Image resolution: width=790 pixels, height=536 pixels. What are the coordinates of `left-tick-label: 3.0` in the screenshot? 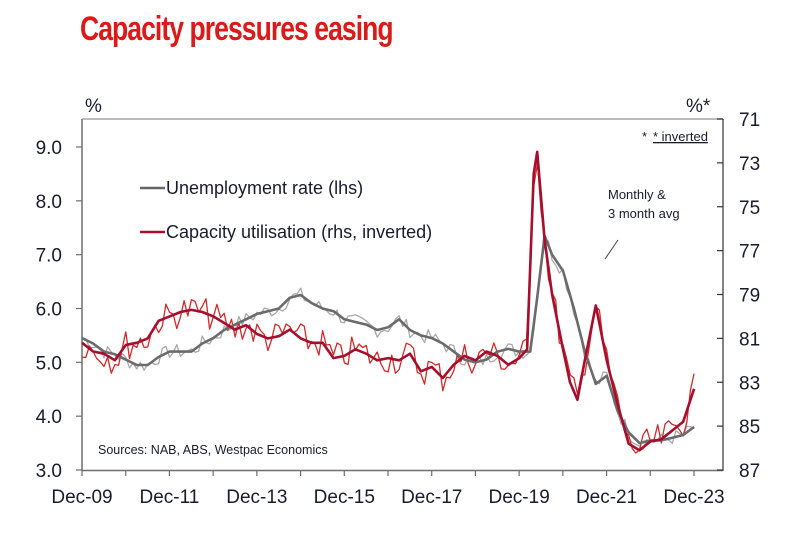 It's located at (49, 471).